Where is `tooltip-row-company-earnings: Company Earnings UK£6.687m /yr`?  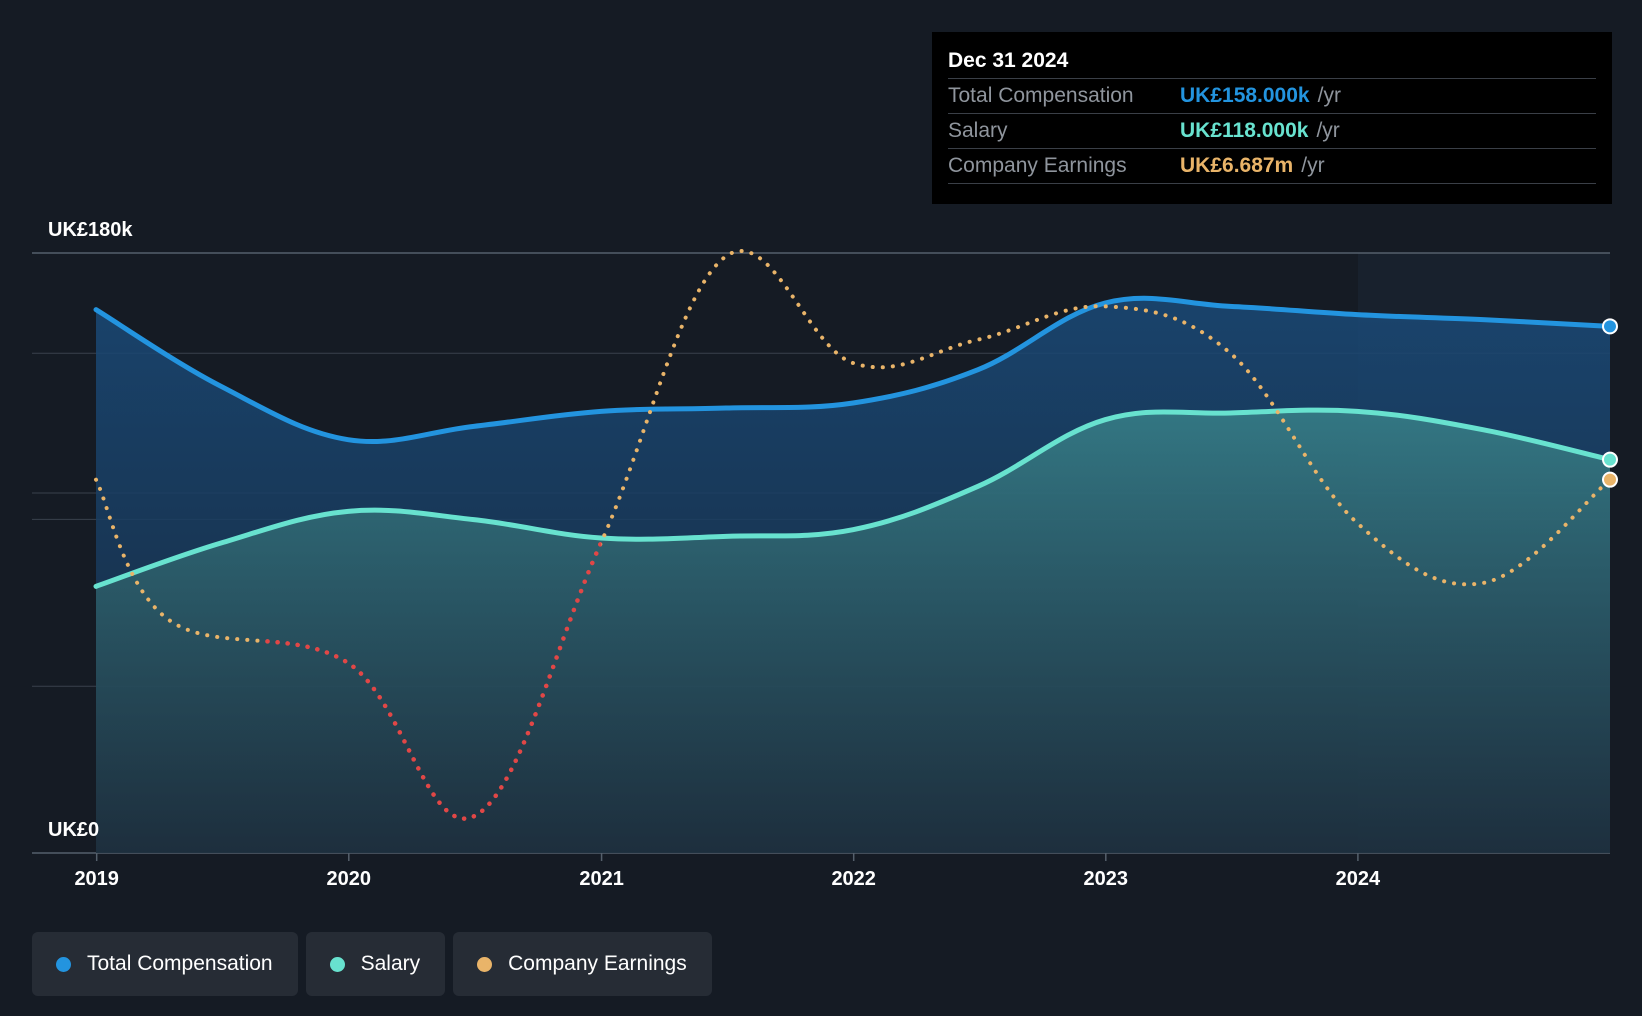 tooltip-row-company-earnings: Company Earnings UK£6.687m /yr is located at coordinates (1272, 166).